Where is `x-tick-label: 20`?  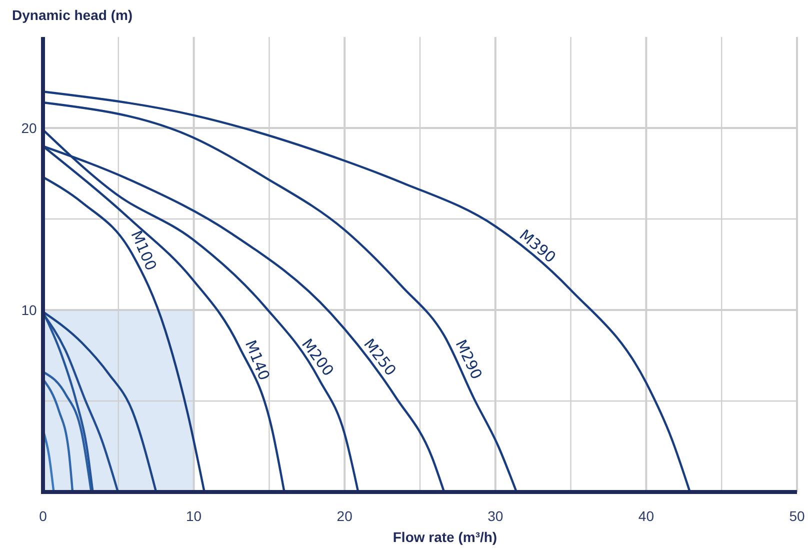
x-tick-label: 20 is located at coordinates (344, 516).